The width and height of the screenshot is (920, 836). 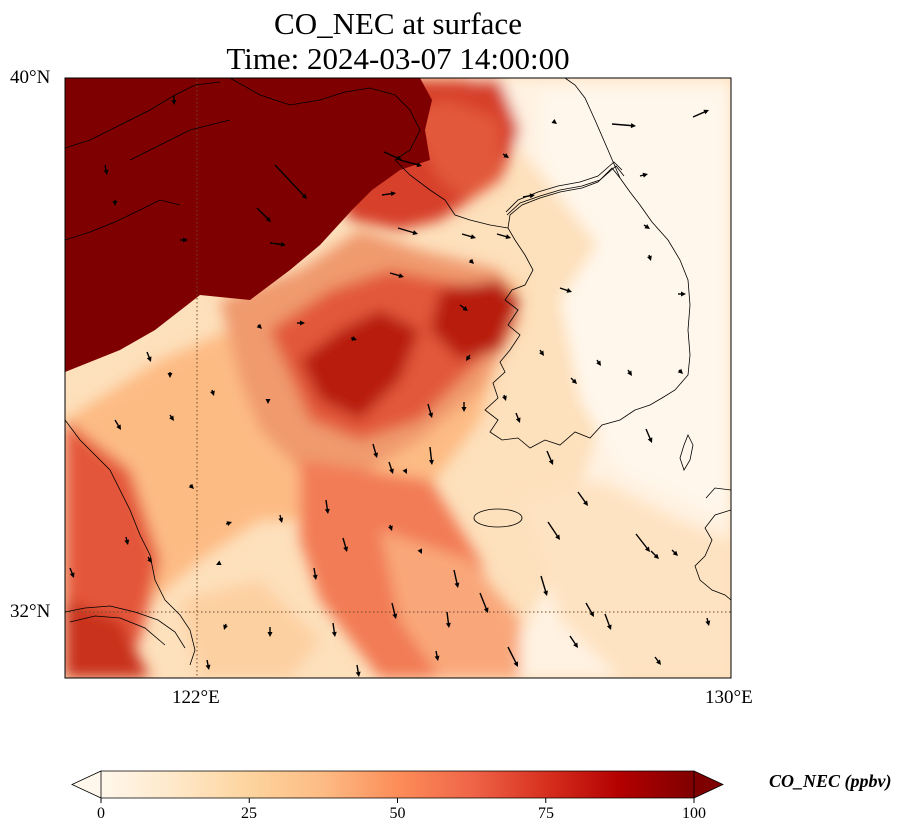 What do you see at coordinates (196, 697) in the screenshot?
I see `lon-tick-label-122: 122°E` at bounding box center [196, 697].